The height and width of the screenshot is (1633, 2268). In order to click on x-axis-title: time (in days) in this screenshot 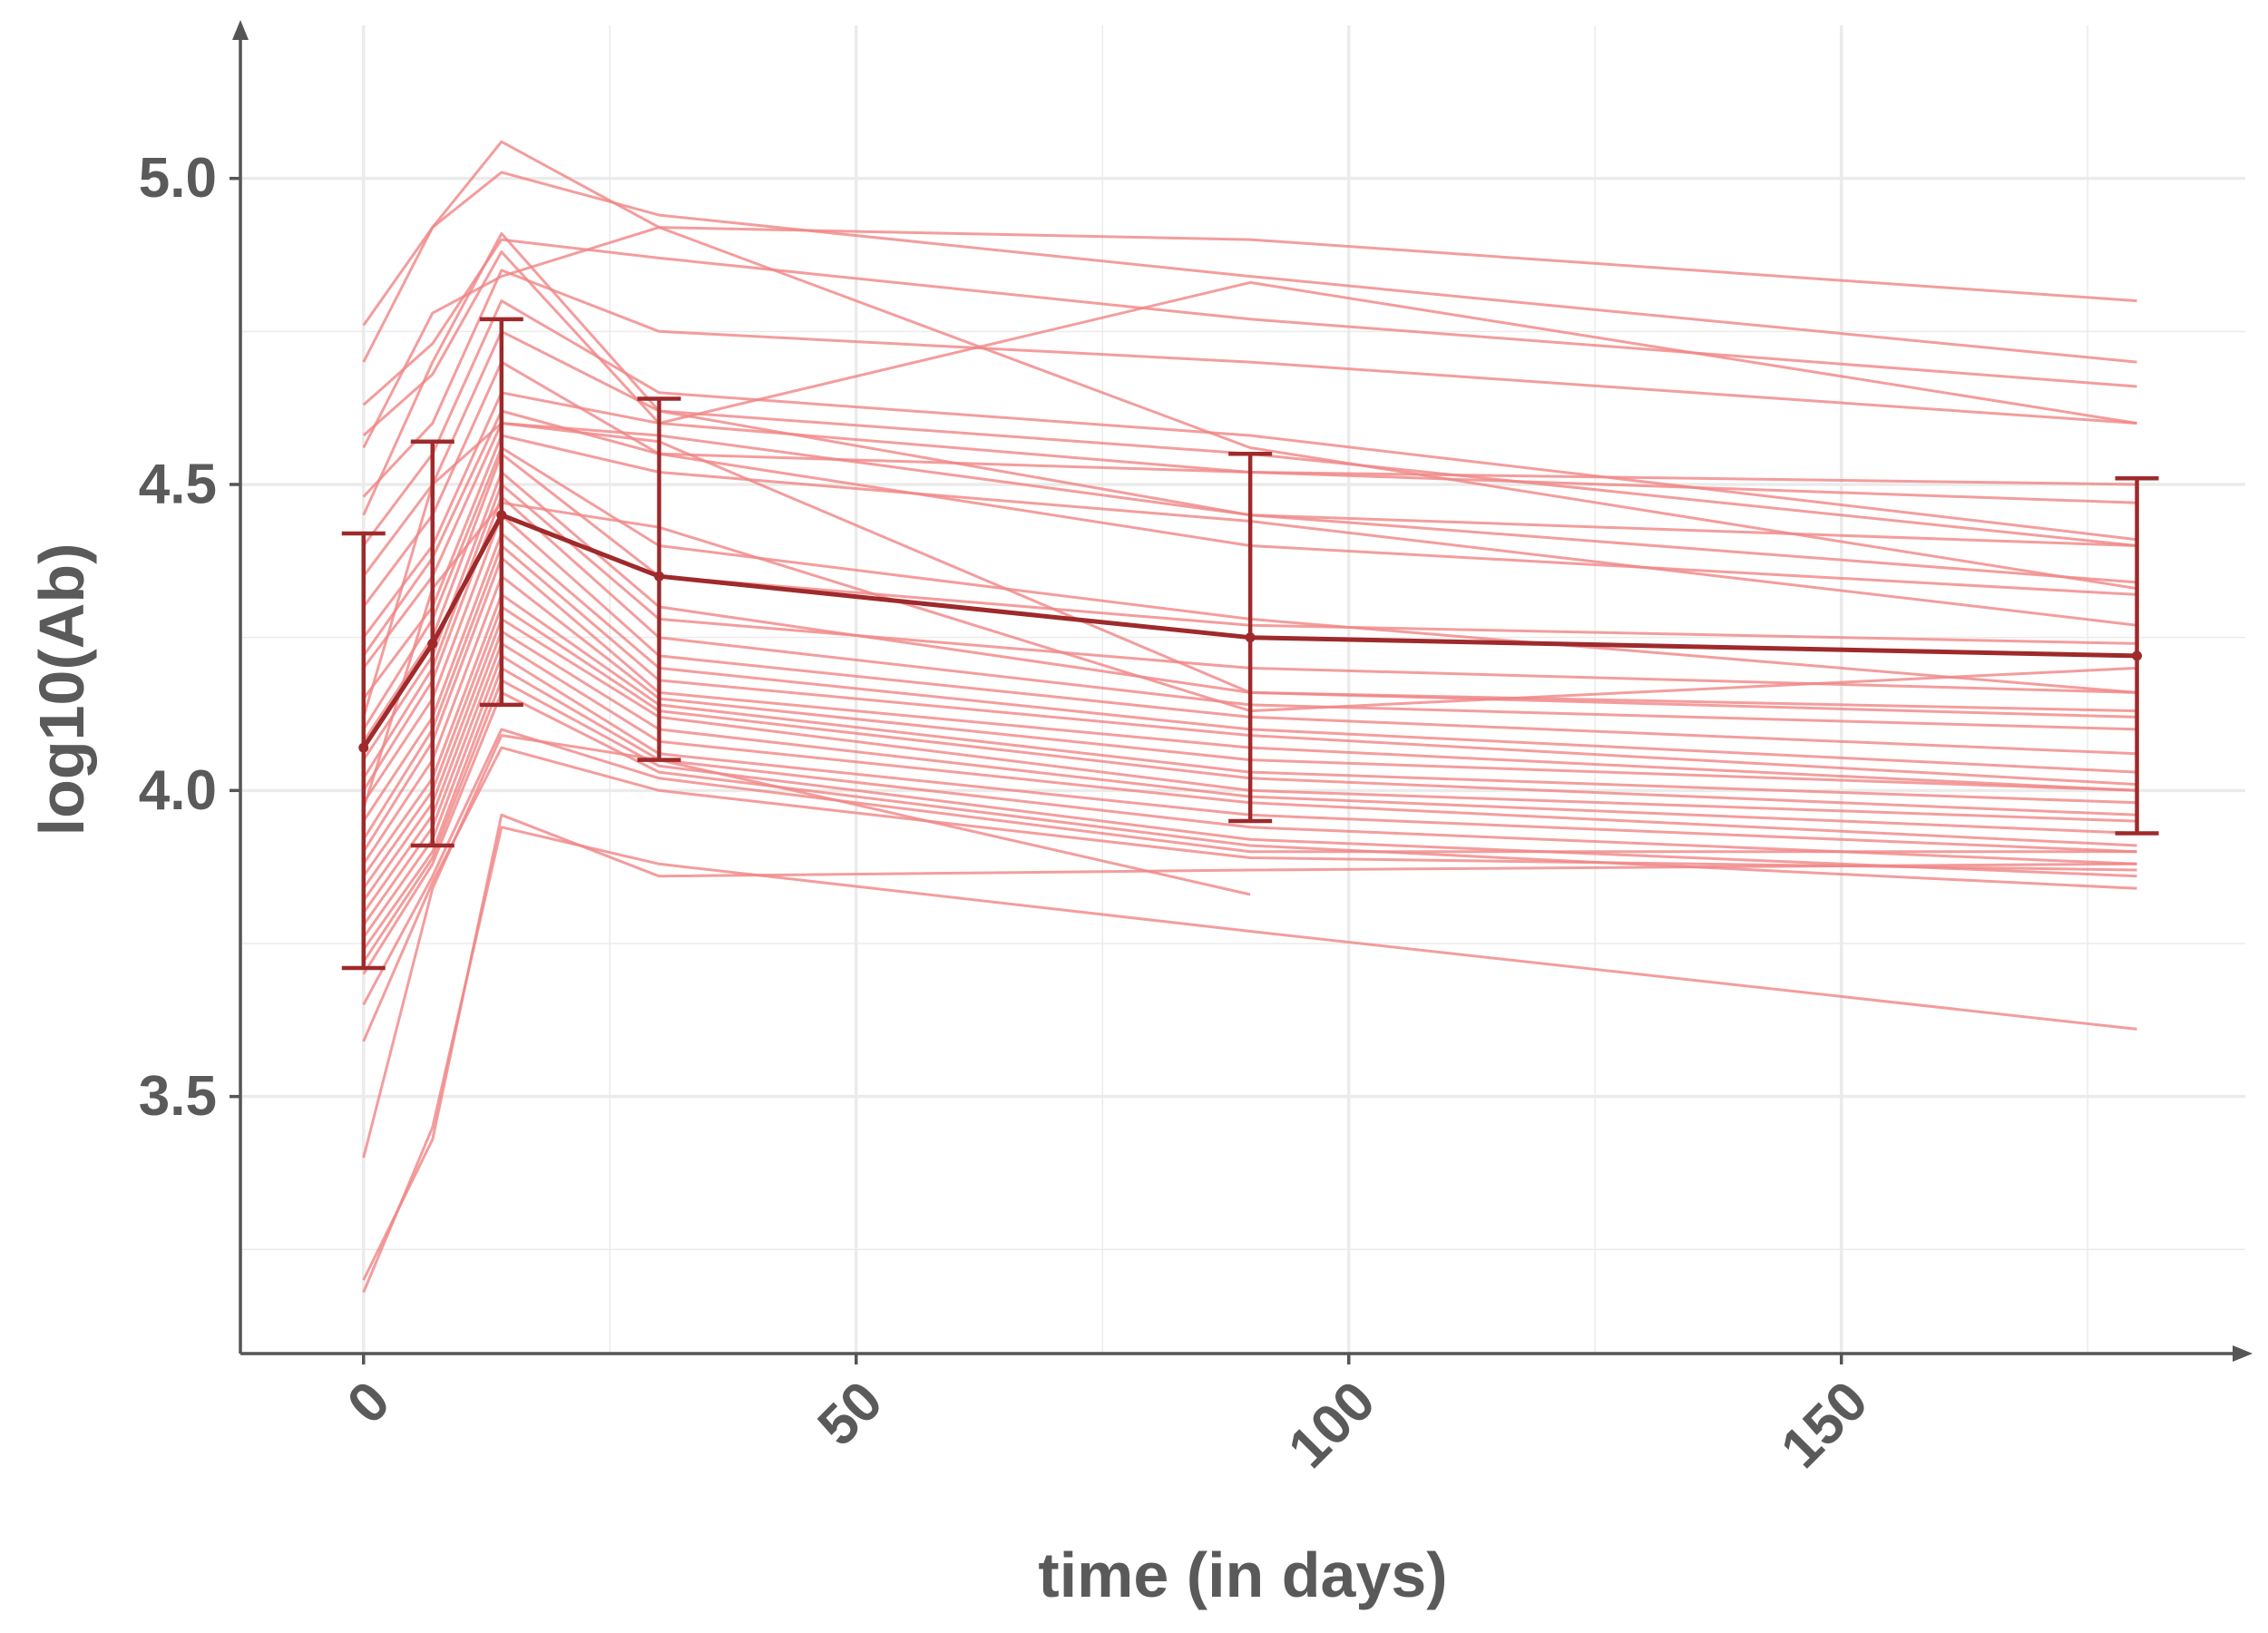, I will do `click(1242, 1575)`.